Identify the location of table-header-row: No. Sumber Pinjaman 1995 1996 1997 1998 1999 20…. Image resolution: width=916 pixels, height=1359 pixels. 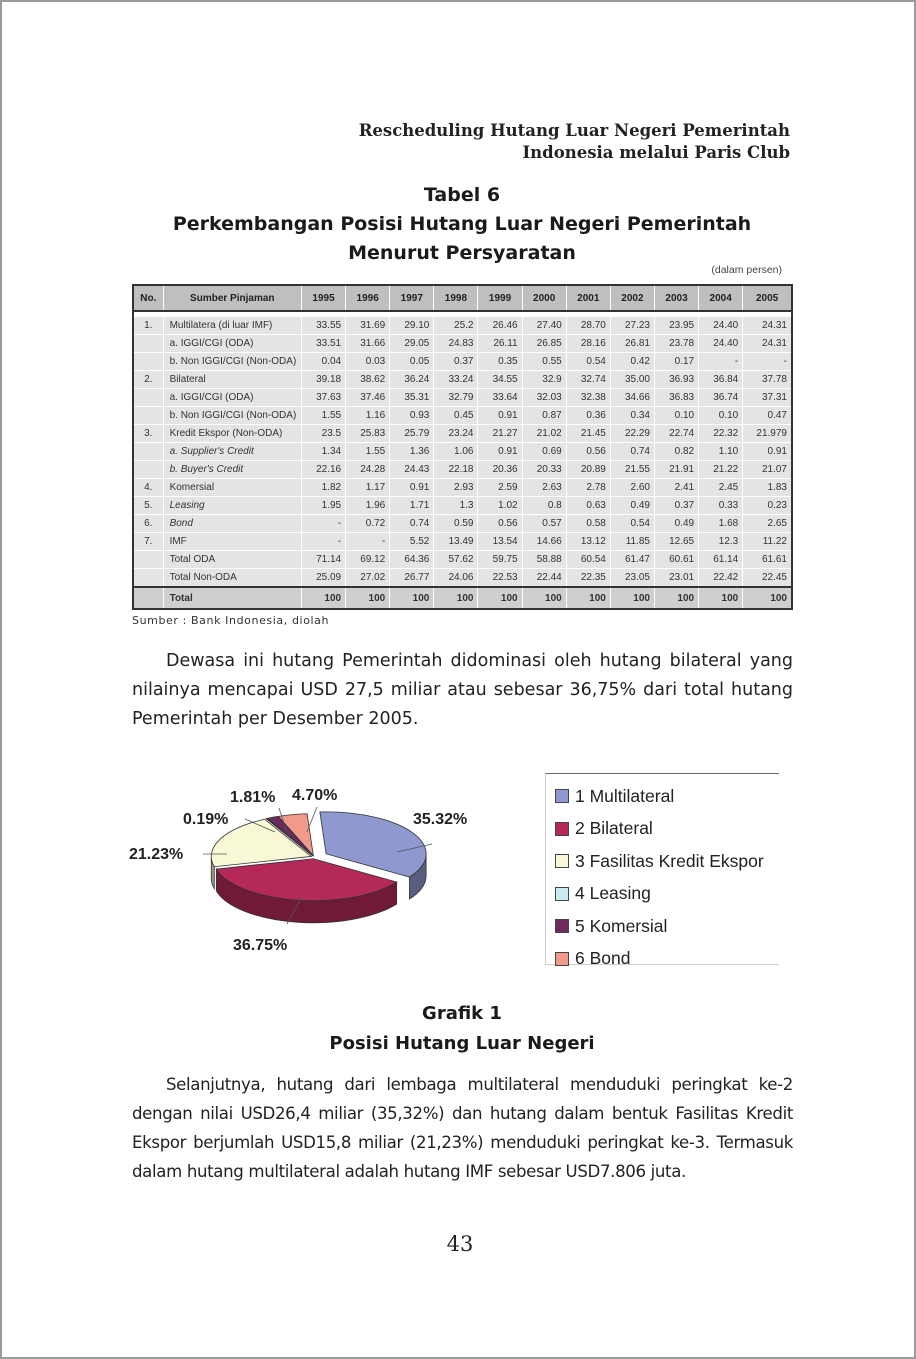
(463, 298).